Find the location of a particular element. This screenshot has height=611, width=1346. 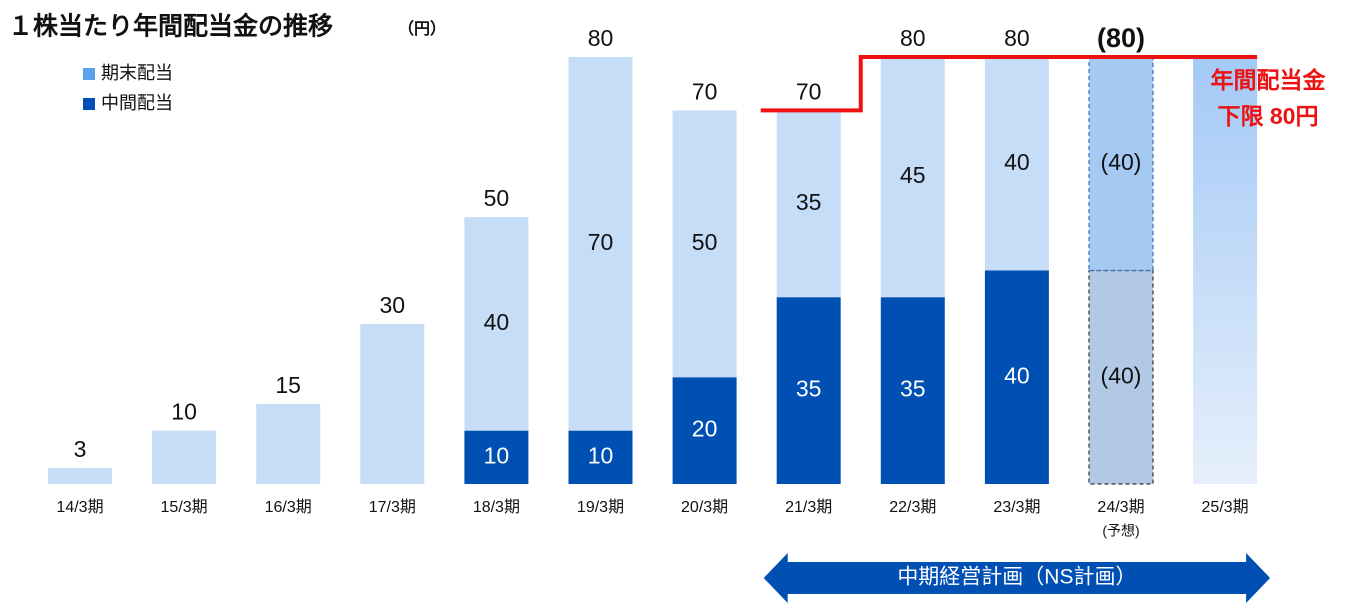

x-tick-label: 17/3期 is located at coordinates (392, 507).